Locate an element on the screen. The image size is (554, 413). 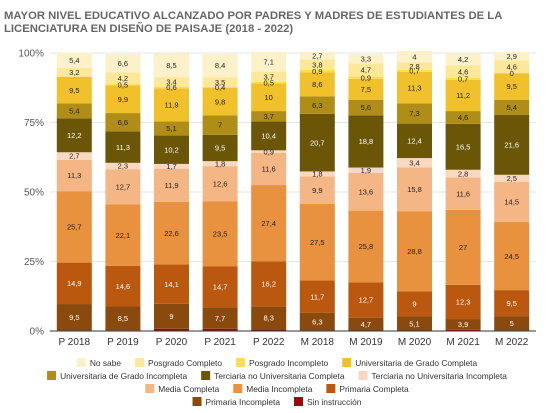
data-label: 12,4 is located at coordinates (414, 141).